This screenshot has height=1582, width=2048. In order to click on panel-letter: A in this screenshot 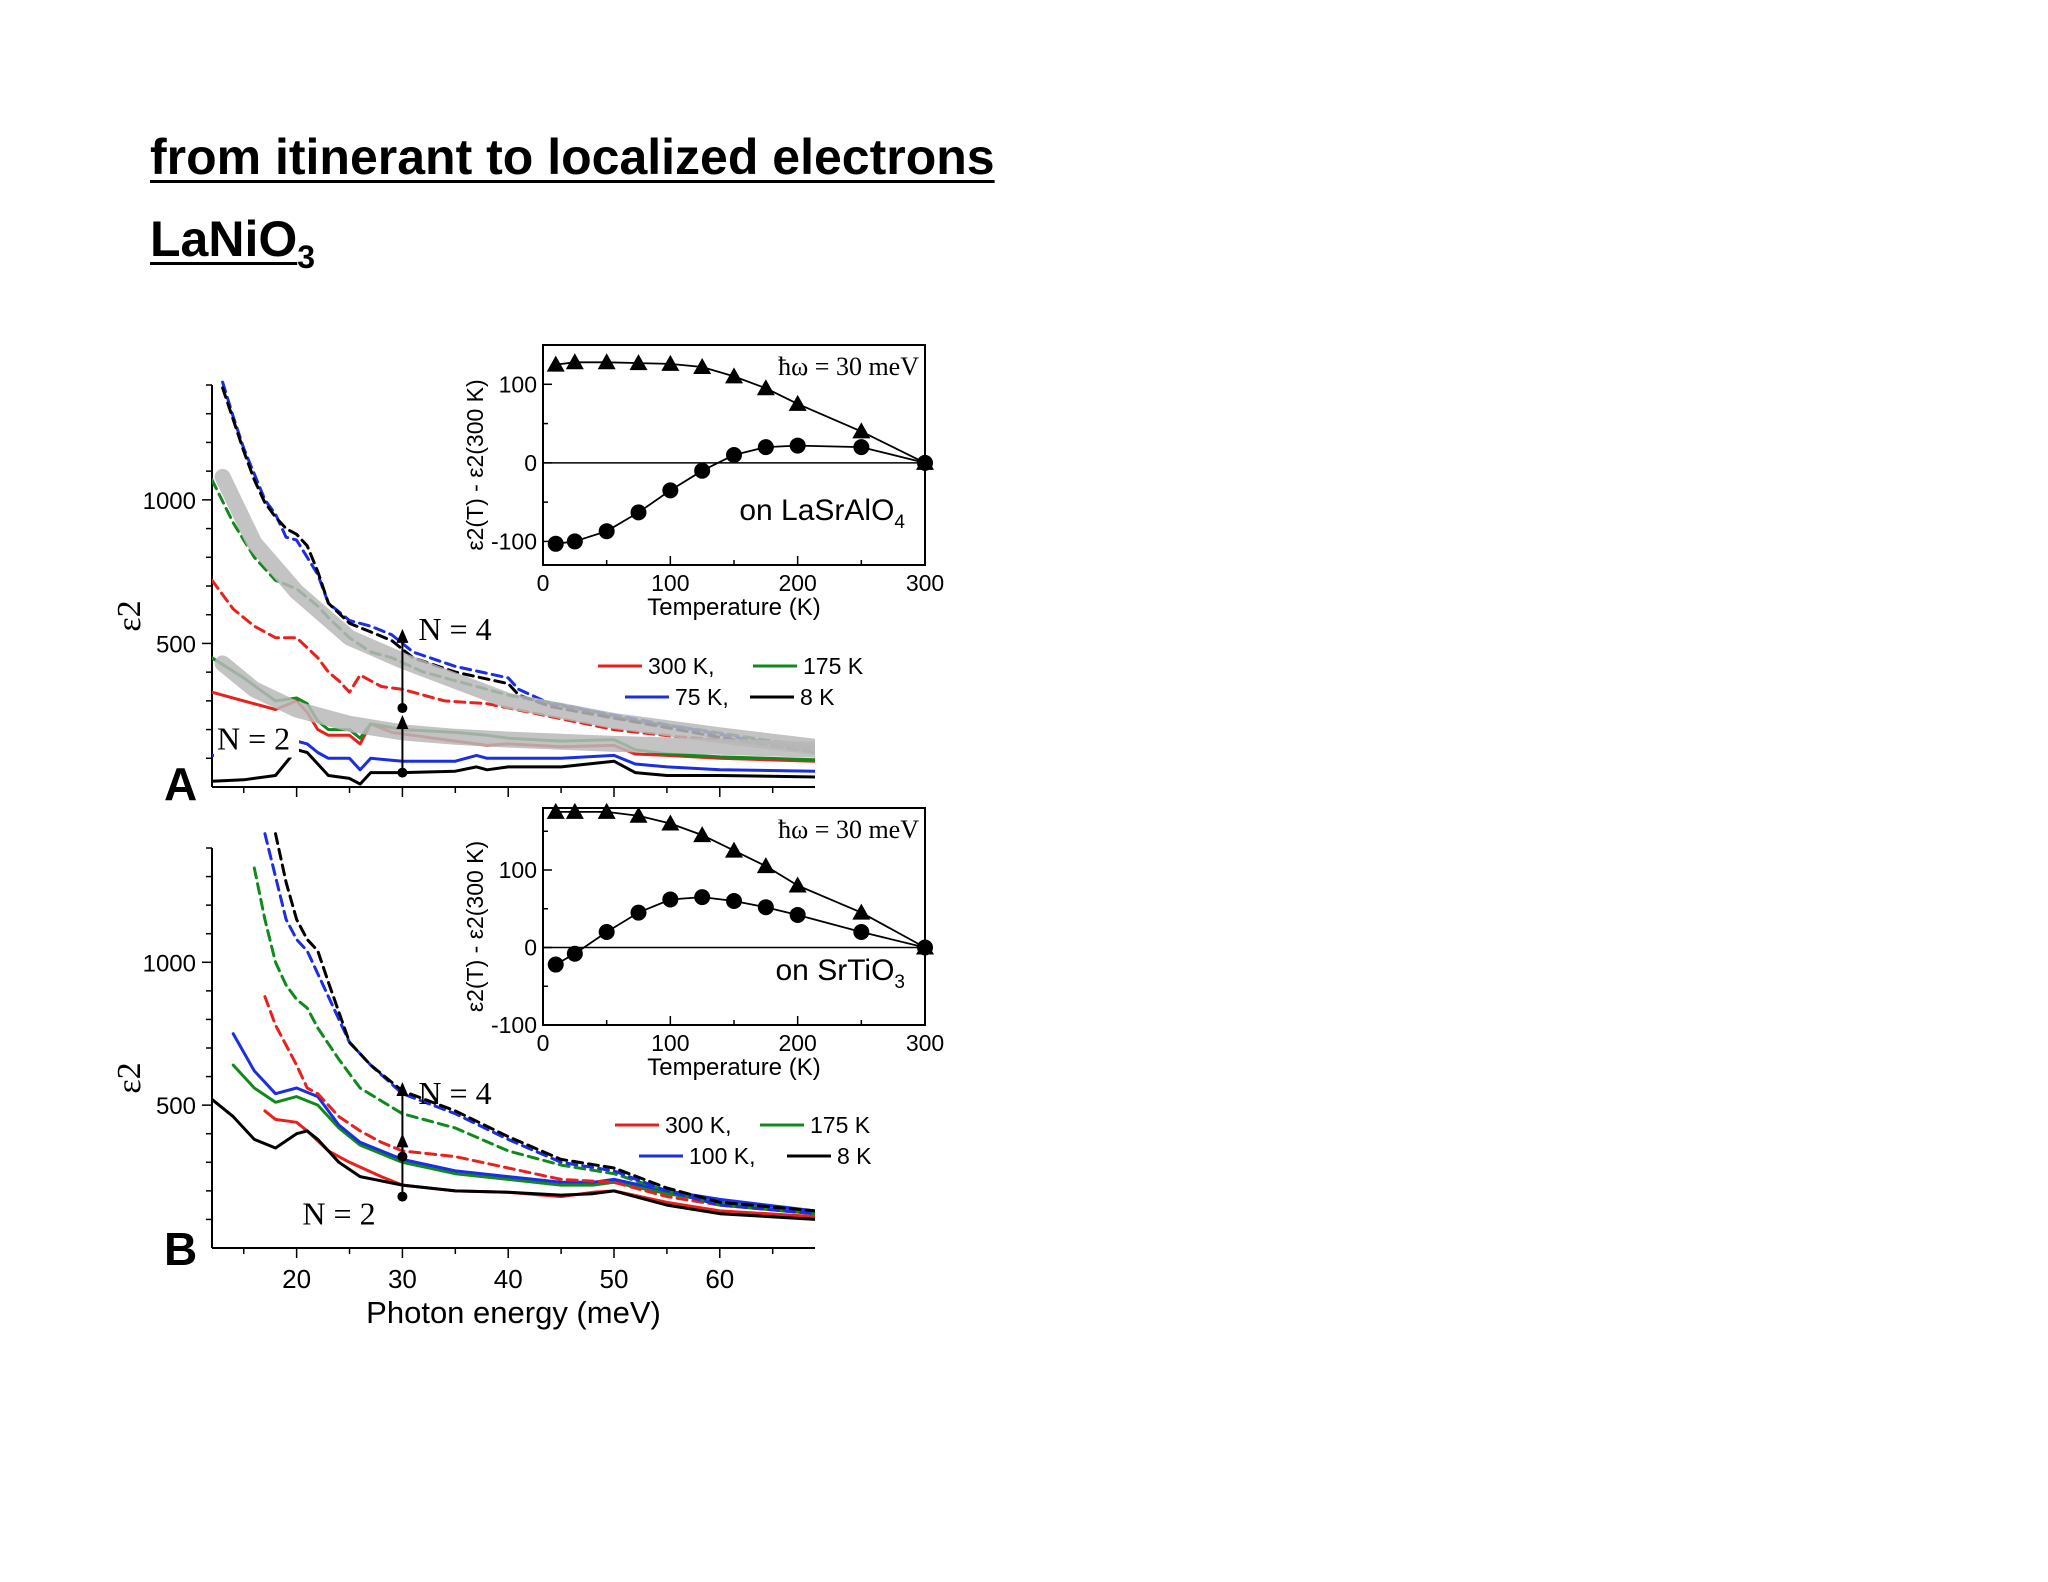, I will do `click(180, 784)`.